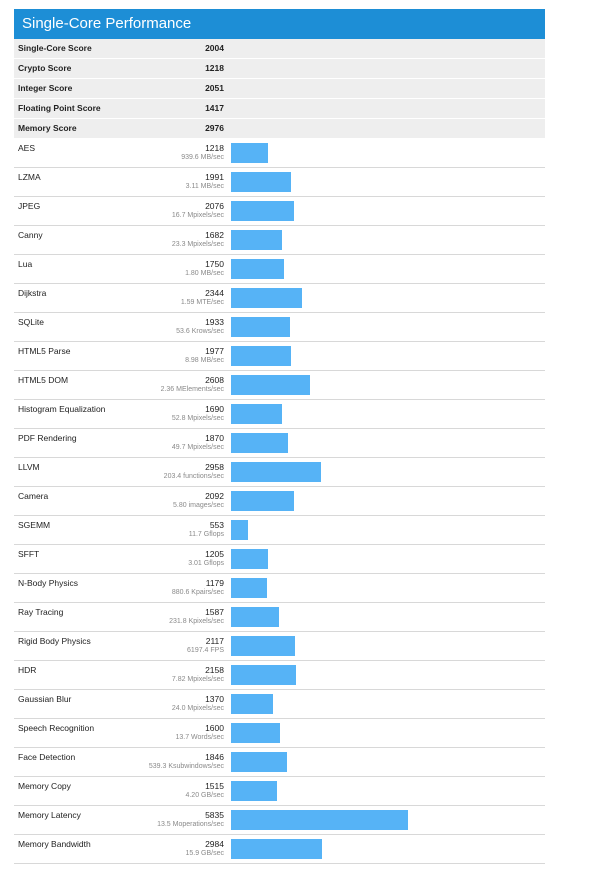  Describe the element at coordinates (214, 206) in the screenshot. I see `benchmark-score: 2076` at that location.